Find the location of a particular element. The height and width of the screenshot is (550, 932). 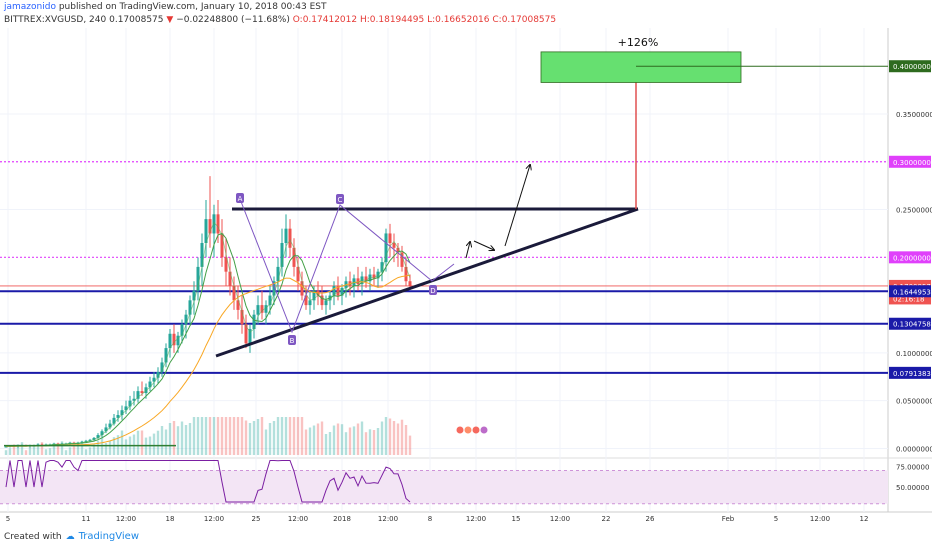

triangle-support-line is located at coordinates (427, 282).